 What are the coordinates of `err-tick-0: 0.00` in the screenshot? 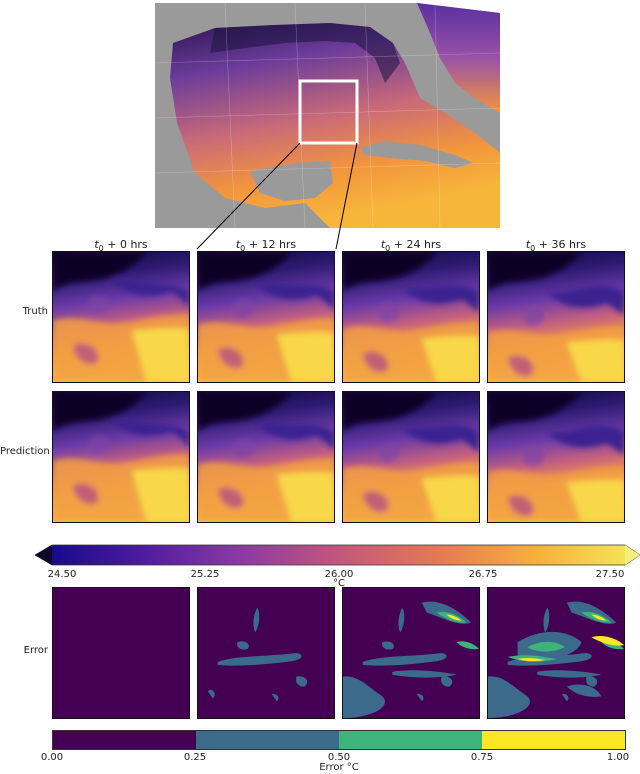 It's located at (52, 757).